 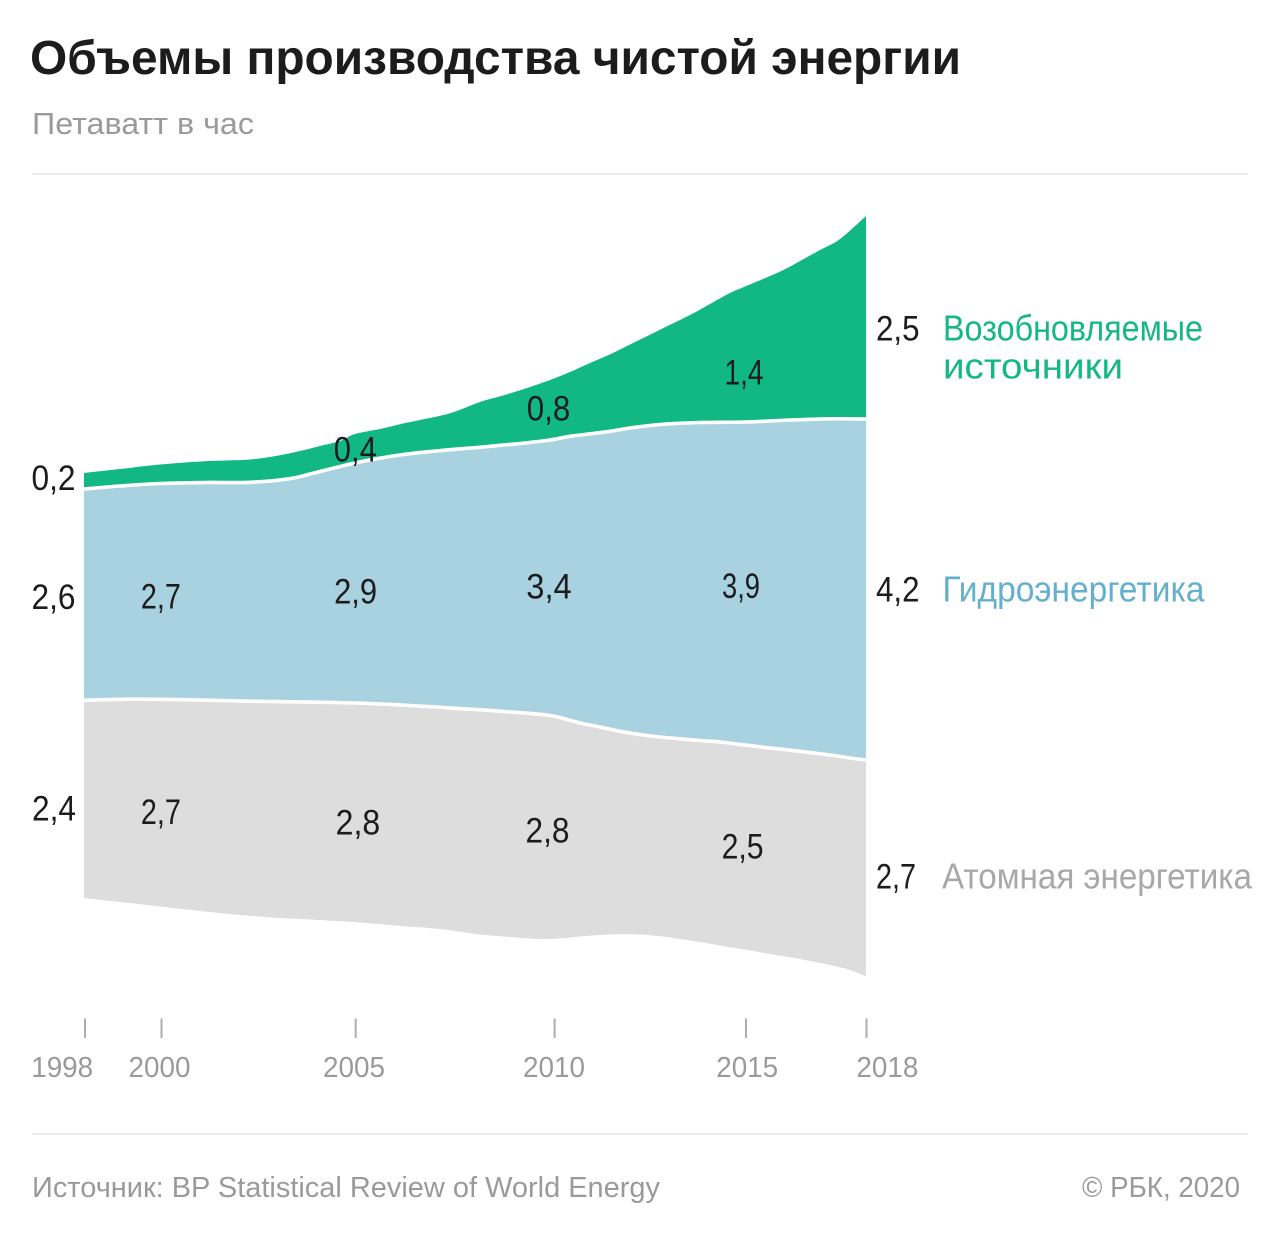 I want to click on svg-text: 2005, so click(x=354, y=1068).